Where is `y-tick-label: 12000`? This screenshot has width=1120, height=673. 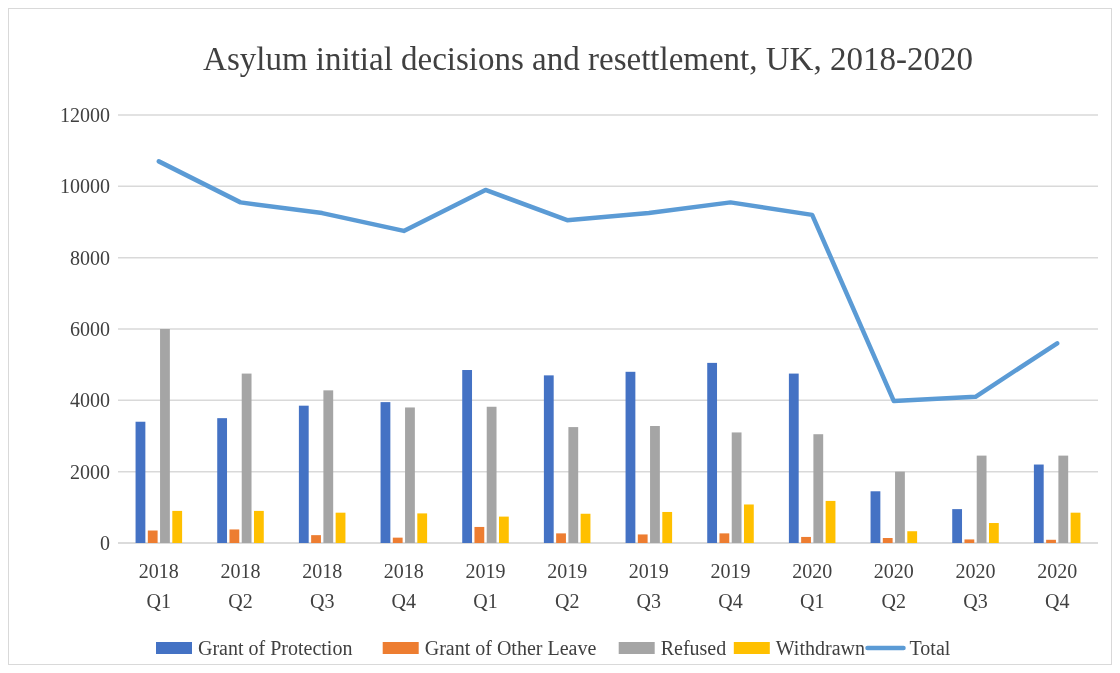
y-tick-label: 12000 is located at coordinates (85, 115).